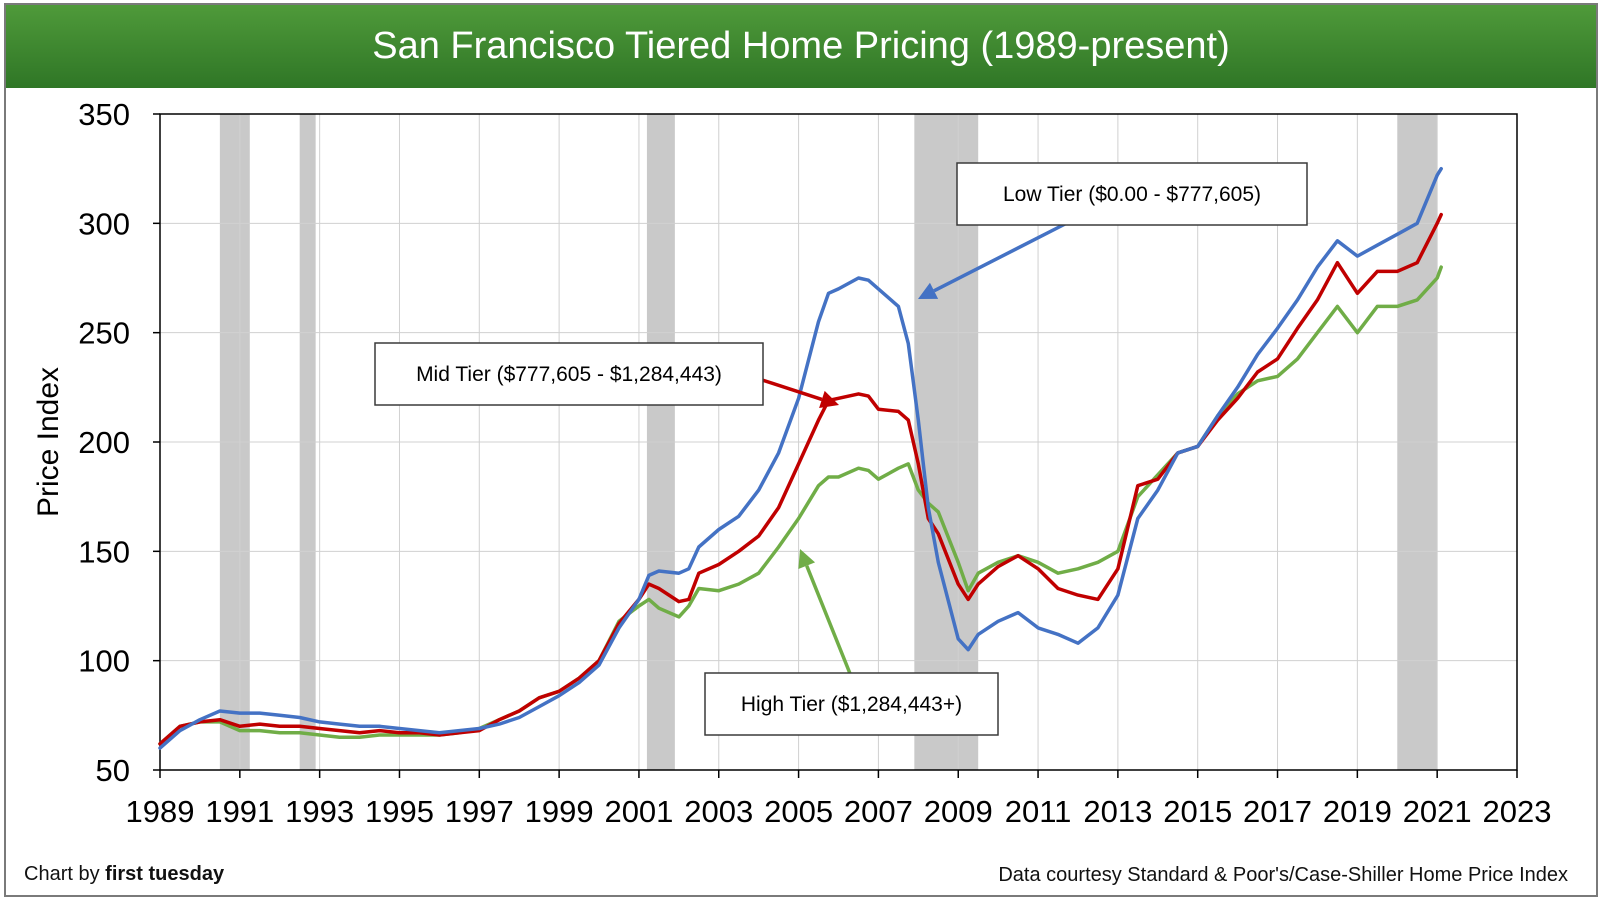 The image size is (1606, 902). What do you see at coordinates (1117, 811) in the screenshot?
I see `x-tick-label: 2013` at bounding box center [1117, 811].